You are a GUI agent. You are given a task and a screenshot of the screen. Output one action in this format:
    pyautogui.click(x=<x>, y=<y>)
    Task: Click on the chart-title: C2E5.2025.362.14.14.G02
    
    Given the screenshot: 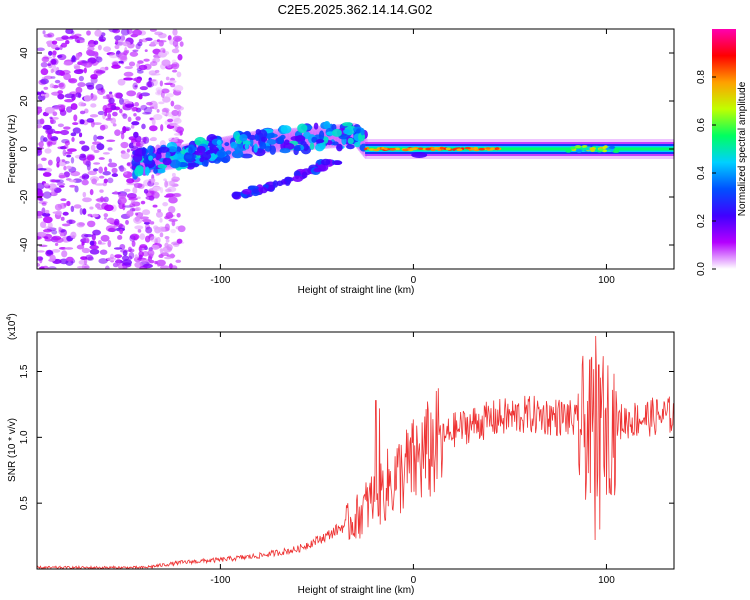 What is the action you would take?
    pyautogui.click(x=355, y=9)
    